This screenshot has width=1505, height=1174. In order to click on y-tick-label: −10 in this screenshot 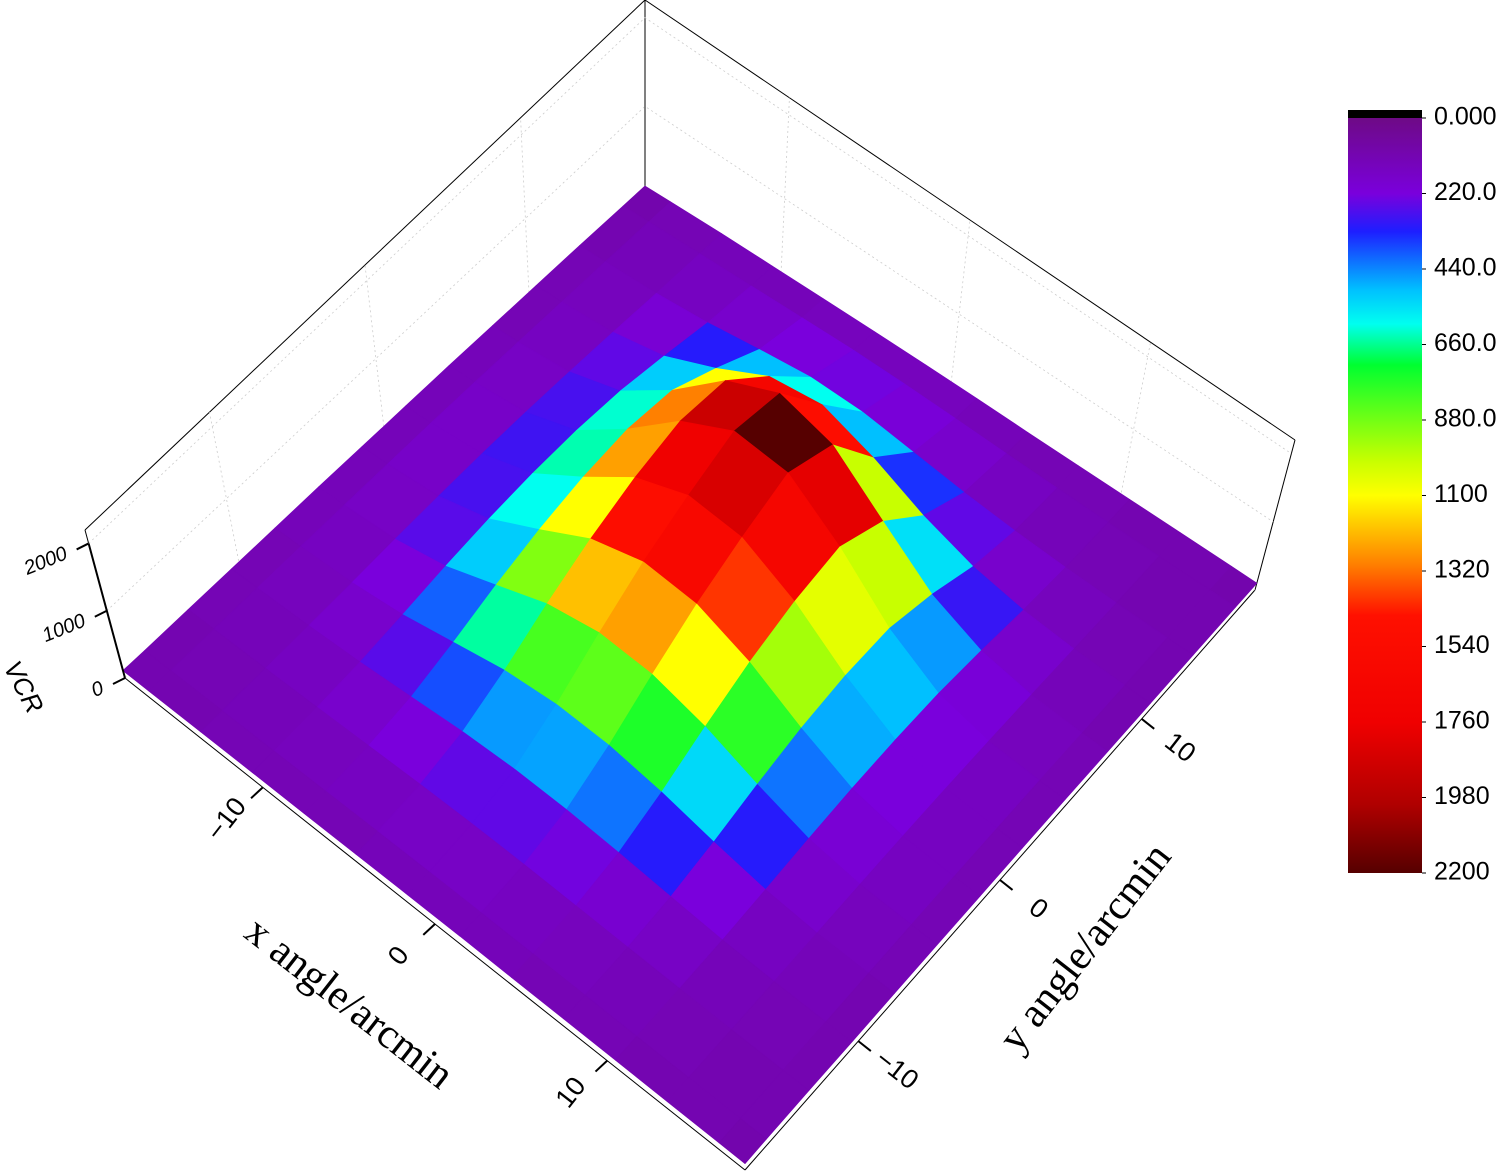, I will do `click(897, 1070)`.